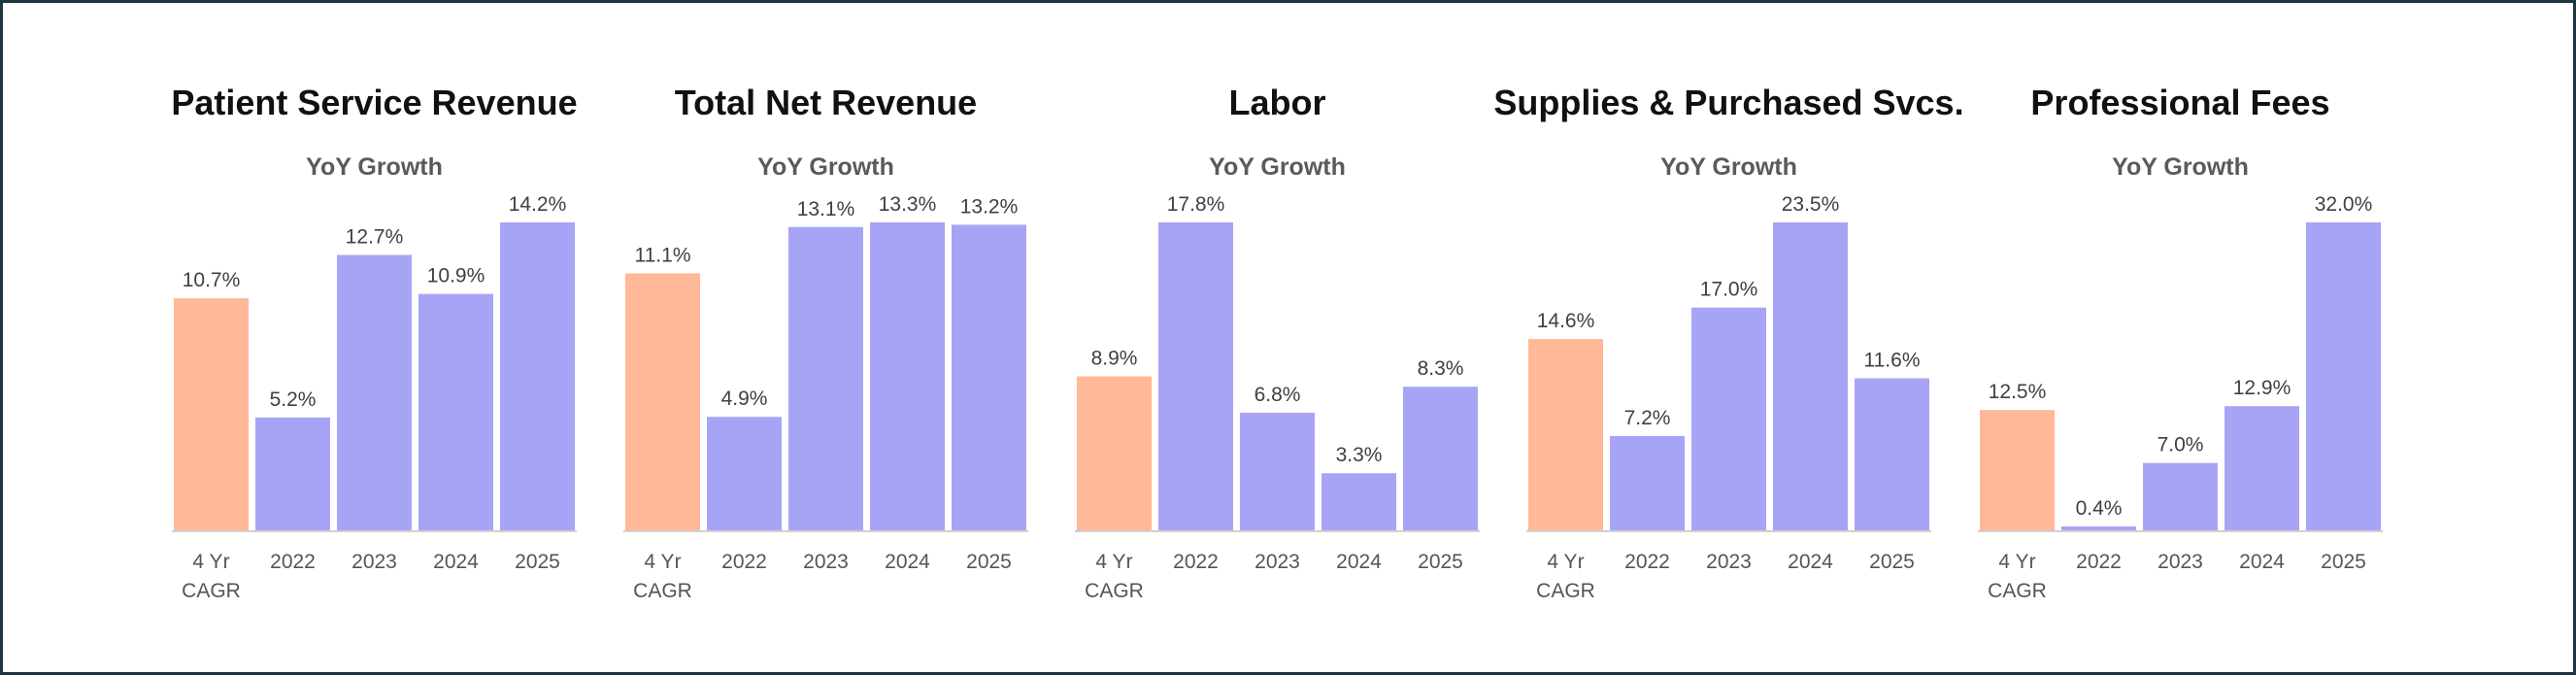 This screenshot has height=675, width=2576. Describe the element at coordinates (374, 102) in the screenshot. I see `chart-title: Patient Service Revenue` at that location.